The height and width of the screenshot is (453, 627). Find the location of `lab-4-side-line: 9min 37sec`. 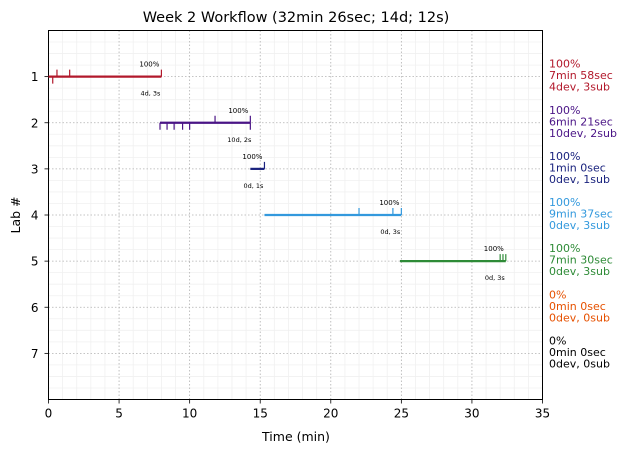

lab-4-side-line: 9min 37sec is located at coordinates (581, 214).